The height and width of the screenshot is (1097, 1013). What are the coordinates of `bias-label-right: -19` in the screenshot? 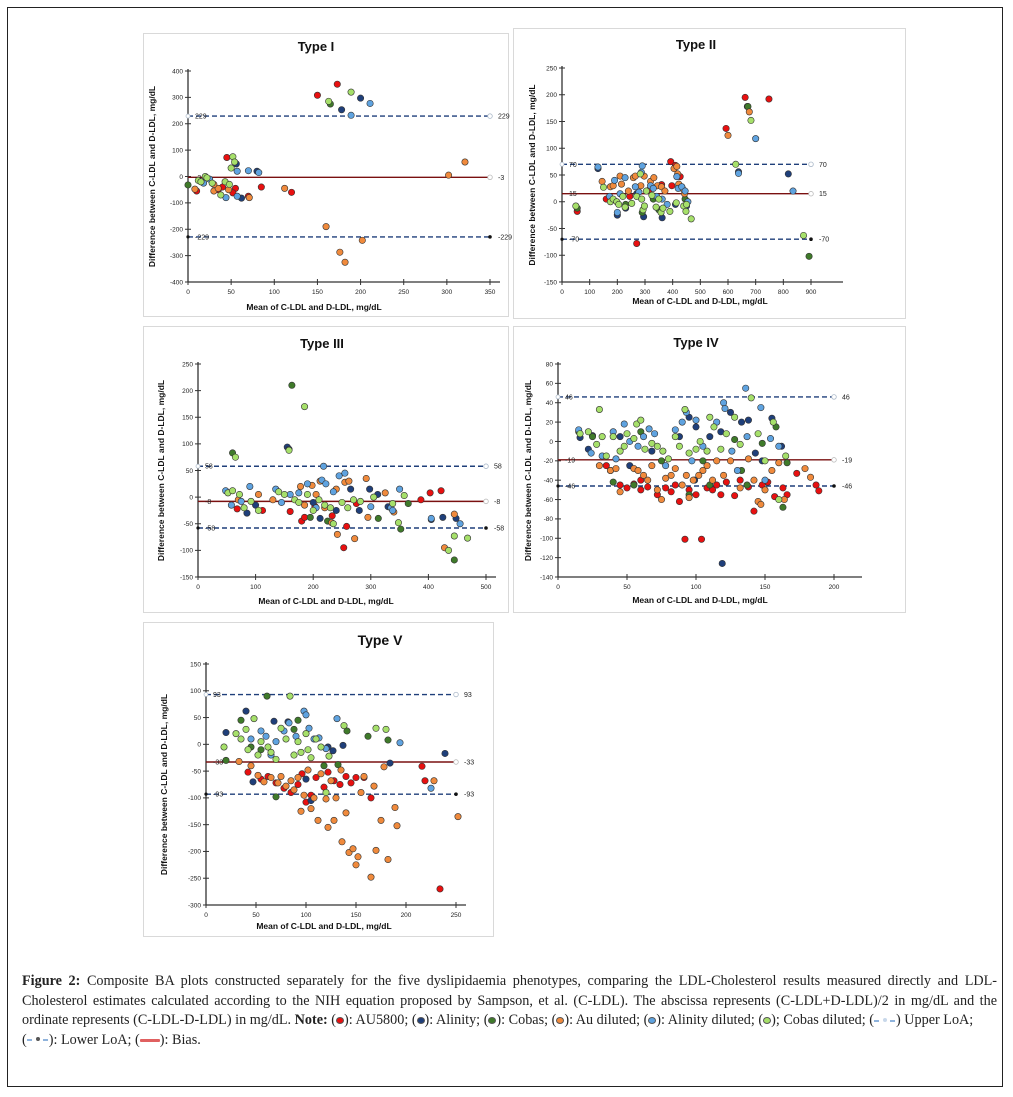 It's located at (847, 460).